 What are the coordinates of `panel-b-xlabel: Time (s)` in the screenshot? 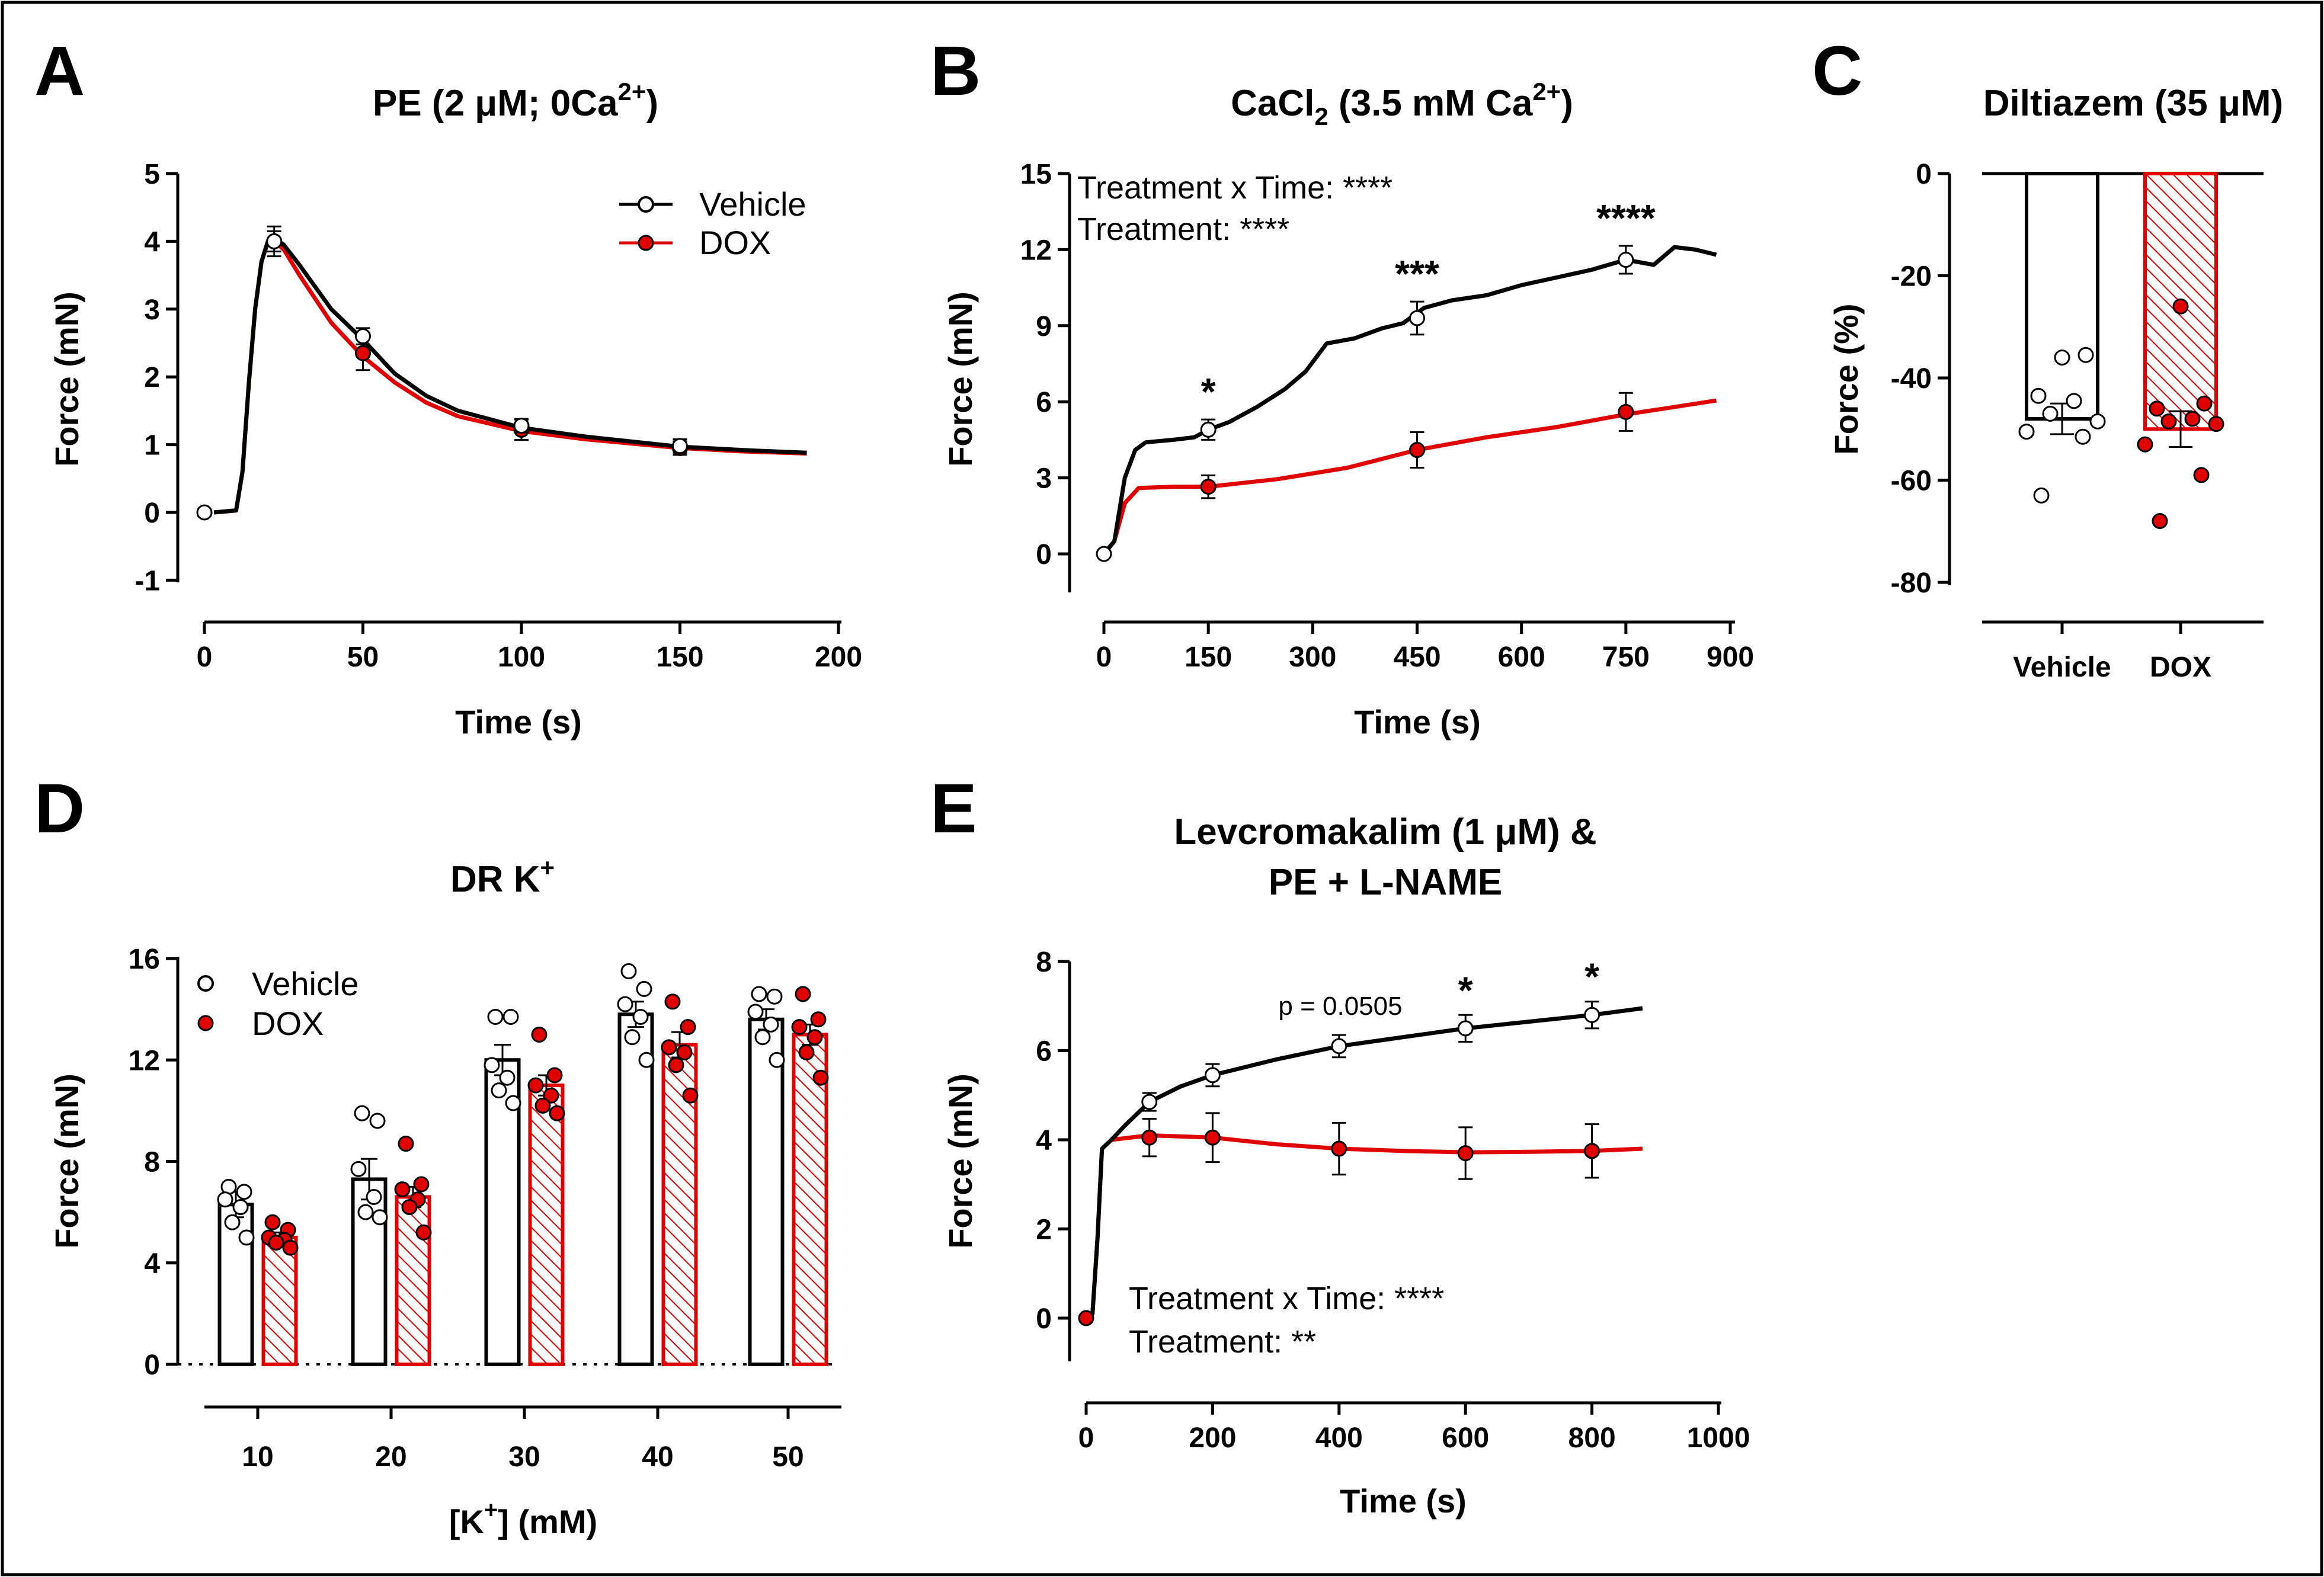 It's located at (1417, 722).